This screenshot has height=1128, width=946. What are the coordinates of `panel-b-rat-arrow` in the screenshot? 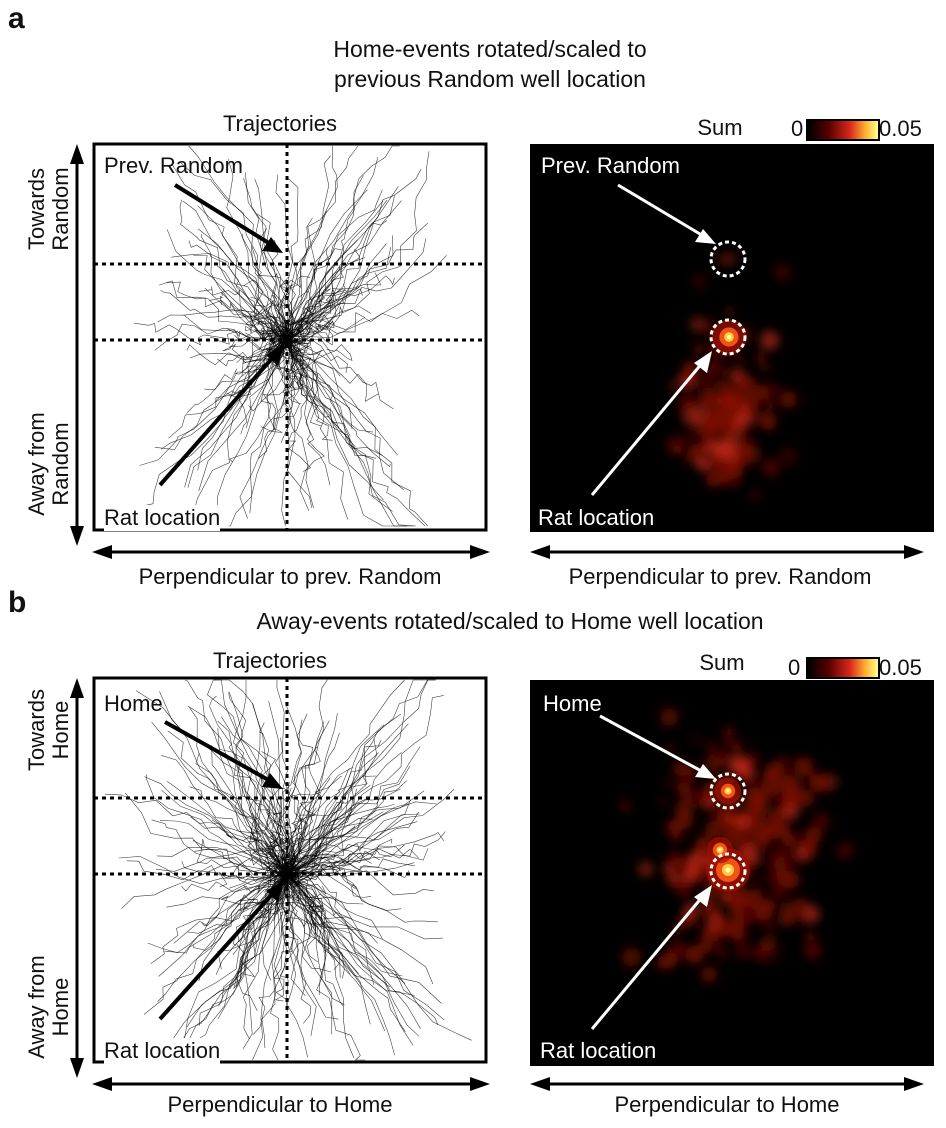 It's located at (221, 950).